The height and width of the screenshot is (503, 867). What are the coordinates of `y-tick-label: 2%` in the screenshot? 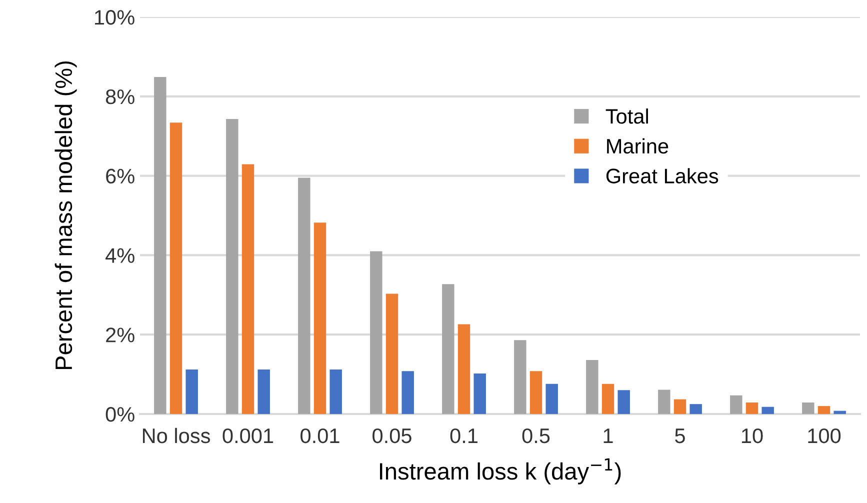 It's located at (120, 335).